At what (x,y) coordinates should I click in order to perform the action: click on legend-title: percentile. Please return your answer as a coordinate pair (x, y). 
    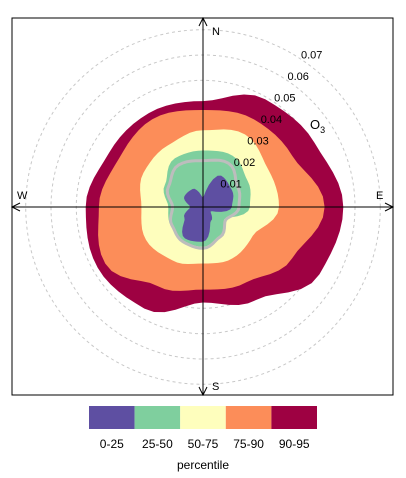
    Looking at the image, I should click on (203, 465).